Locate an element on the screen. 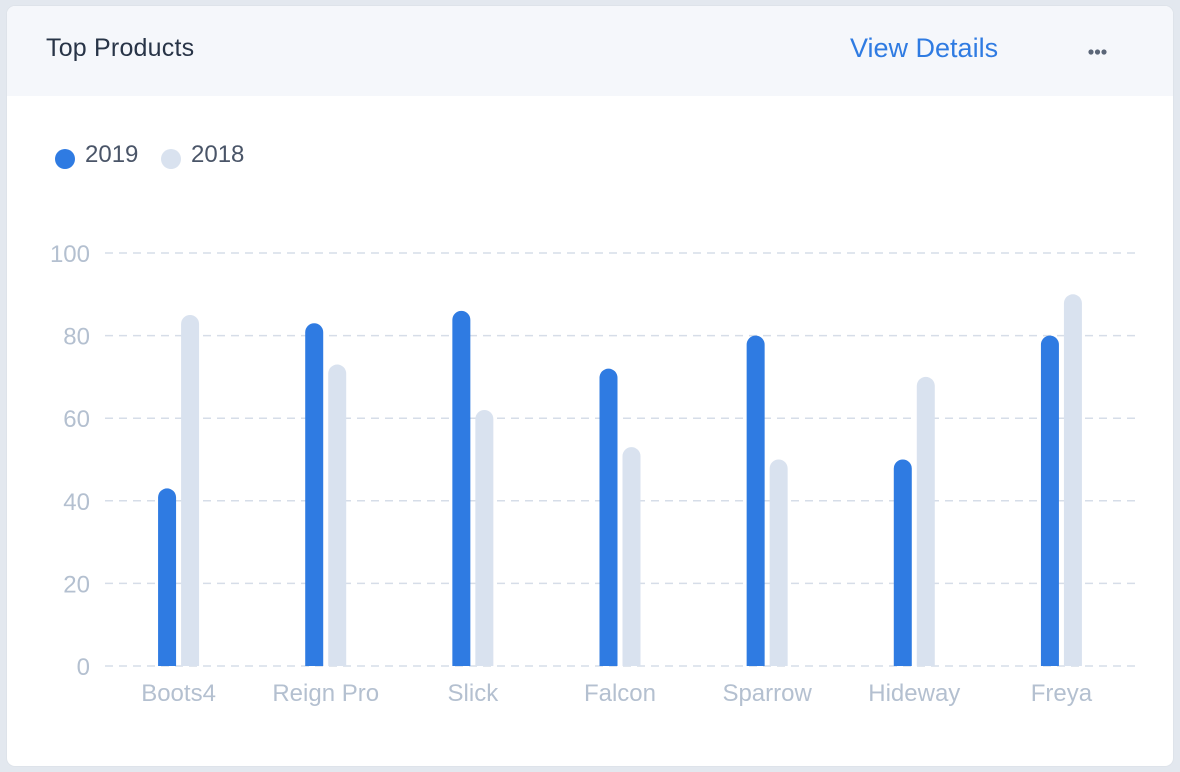  bar-2018-hideway is located at coordinates (925, 521).